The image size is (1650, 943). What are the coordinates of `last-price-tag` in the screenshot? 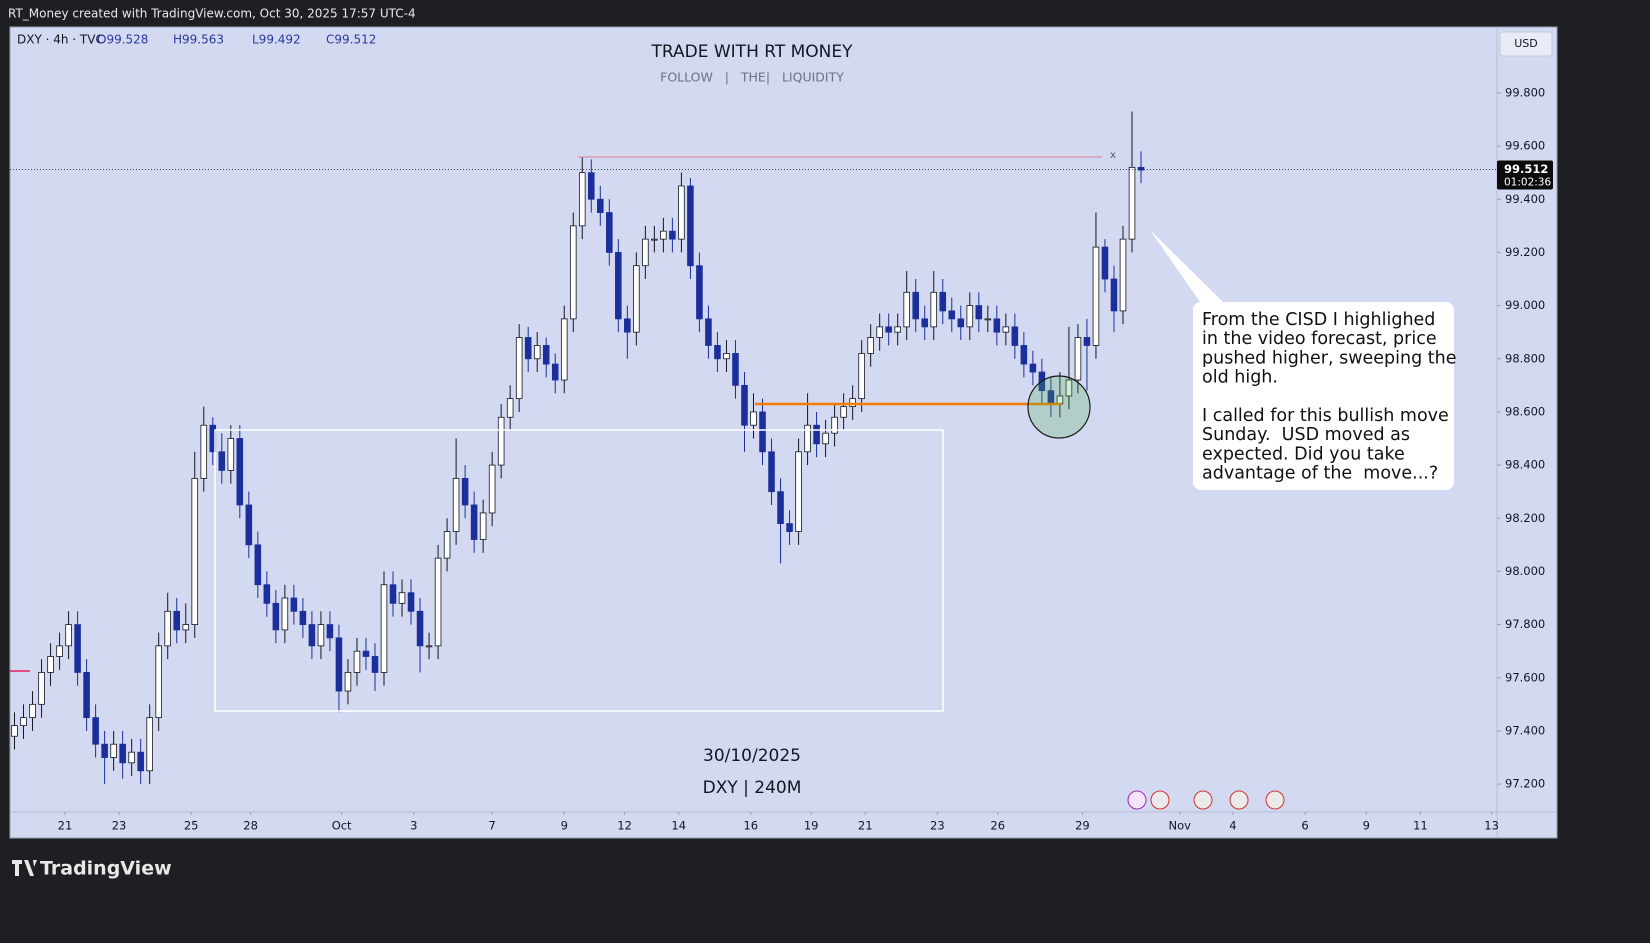 It's located at (1525, 175).